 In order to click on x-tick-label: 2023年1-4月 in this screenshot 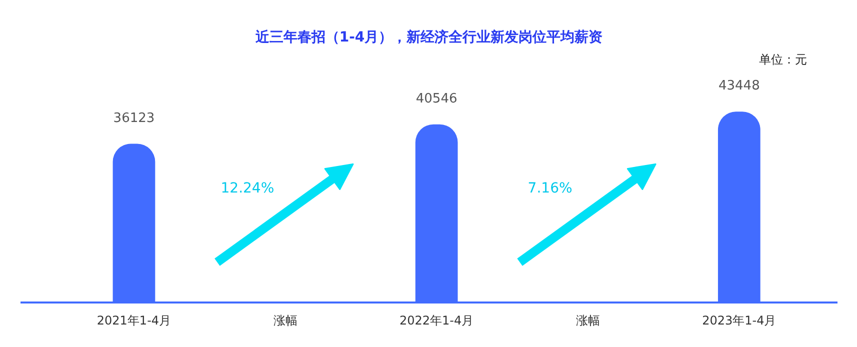, I will do `click(739, 321)`.